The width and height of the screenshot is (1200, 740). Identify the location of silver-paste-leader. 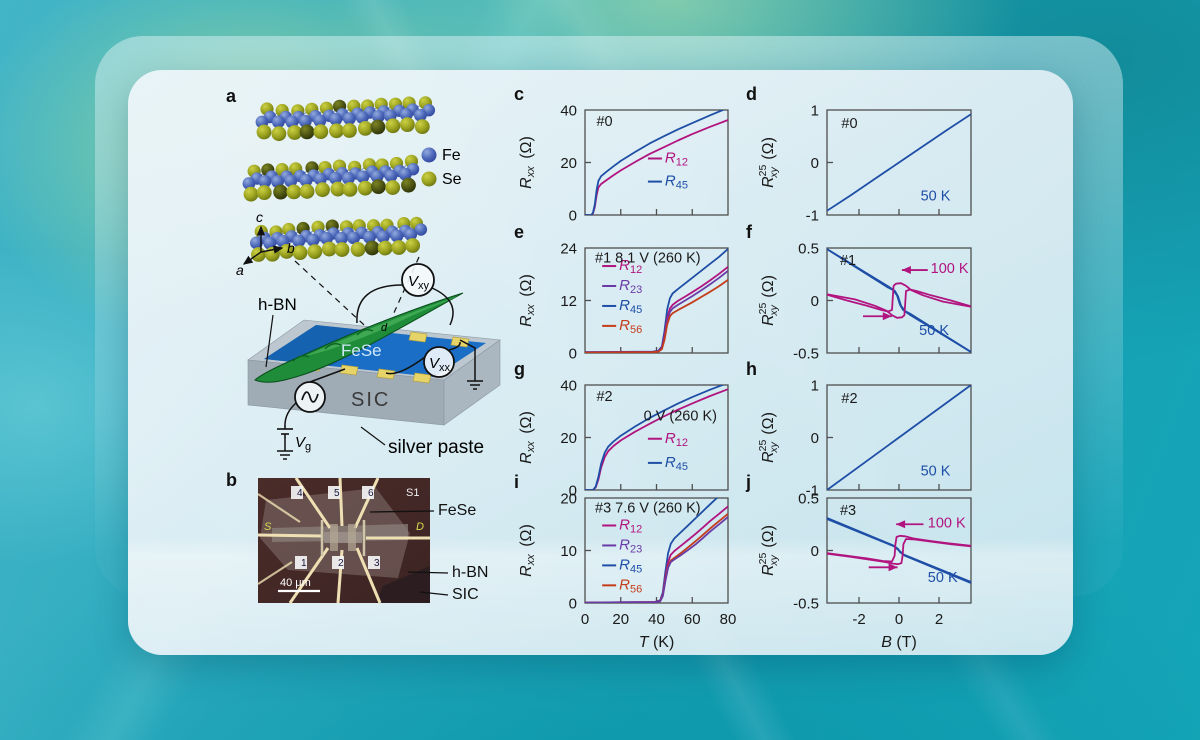
(373, 436).